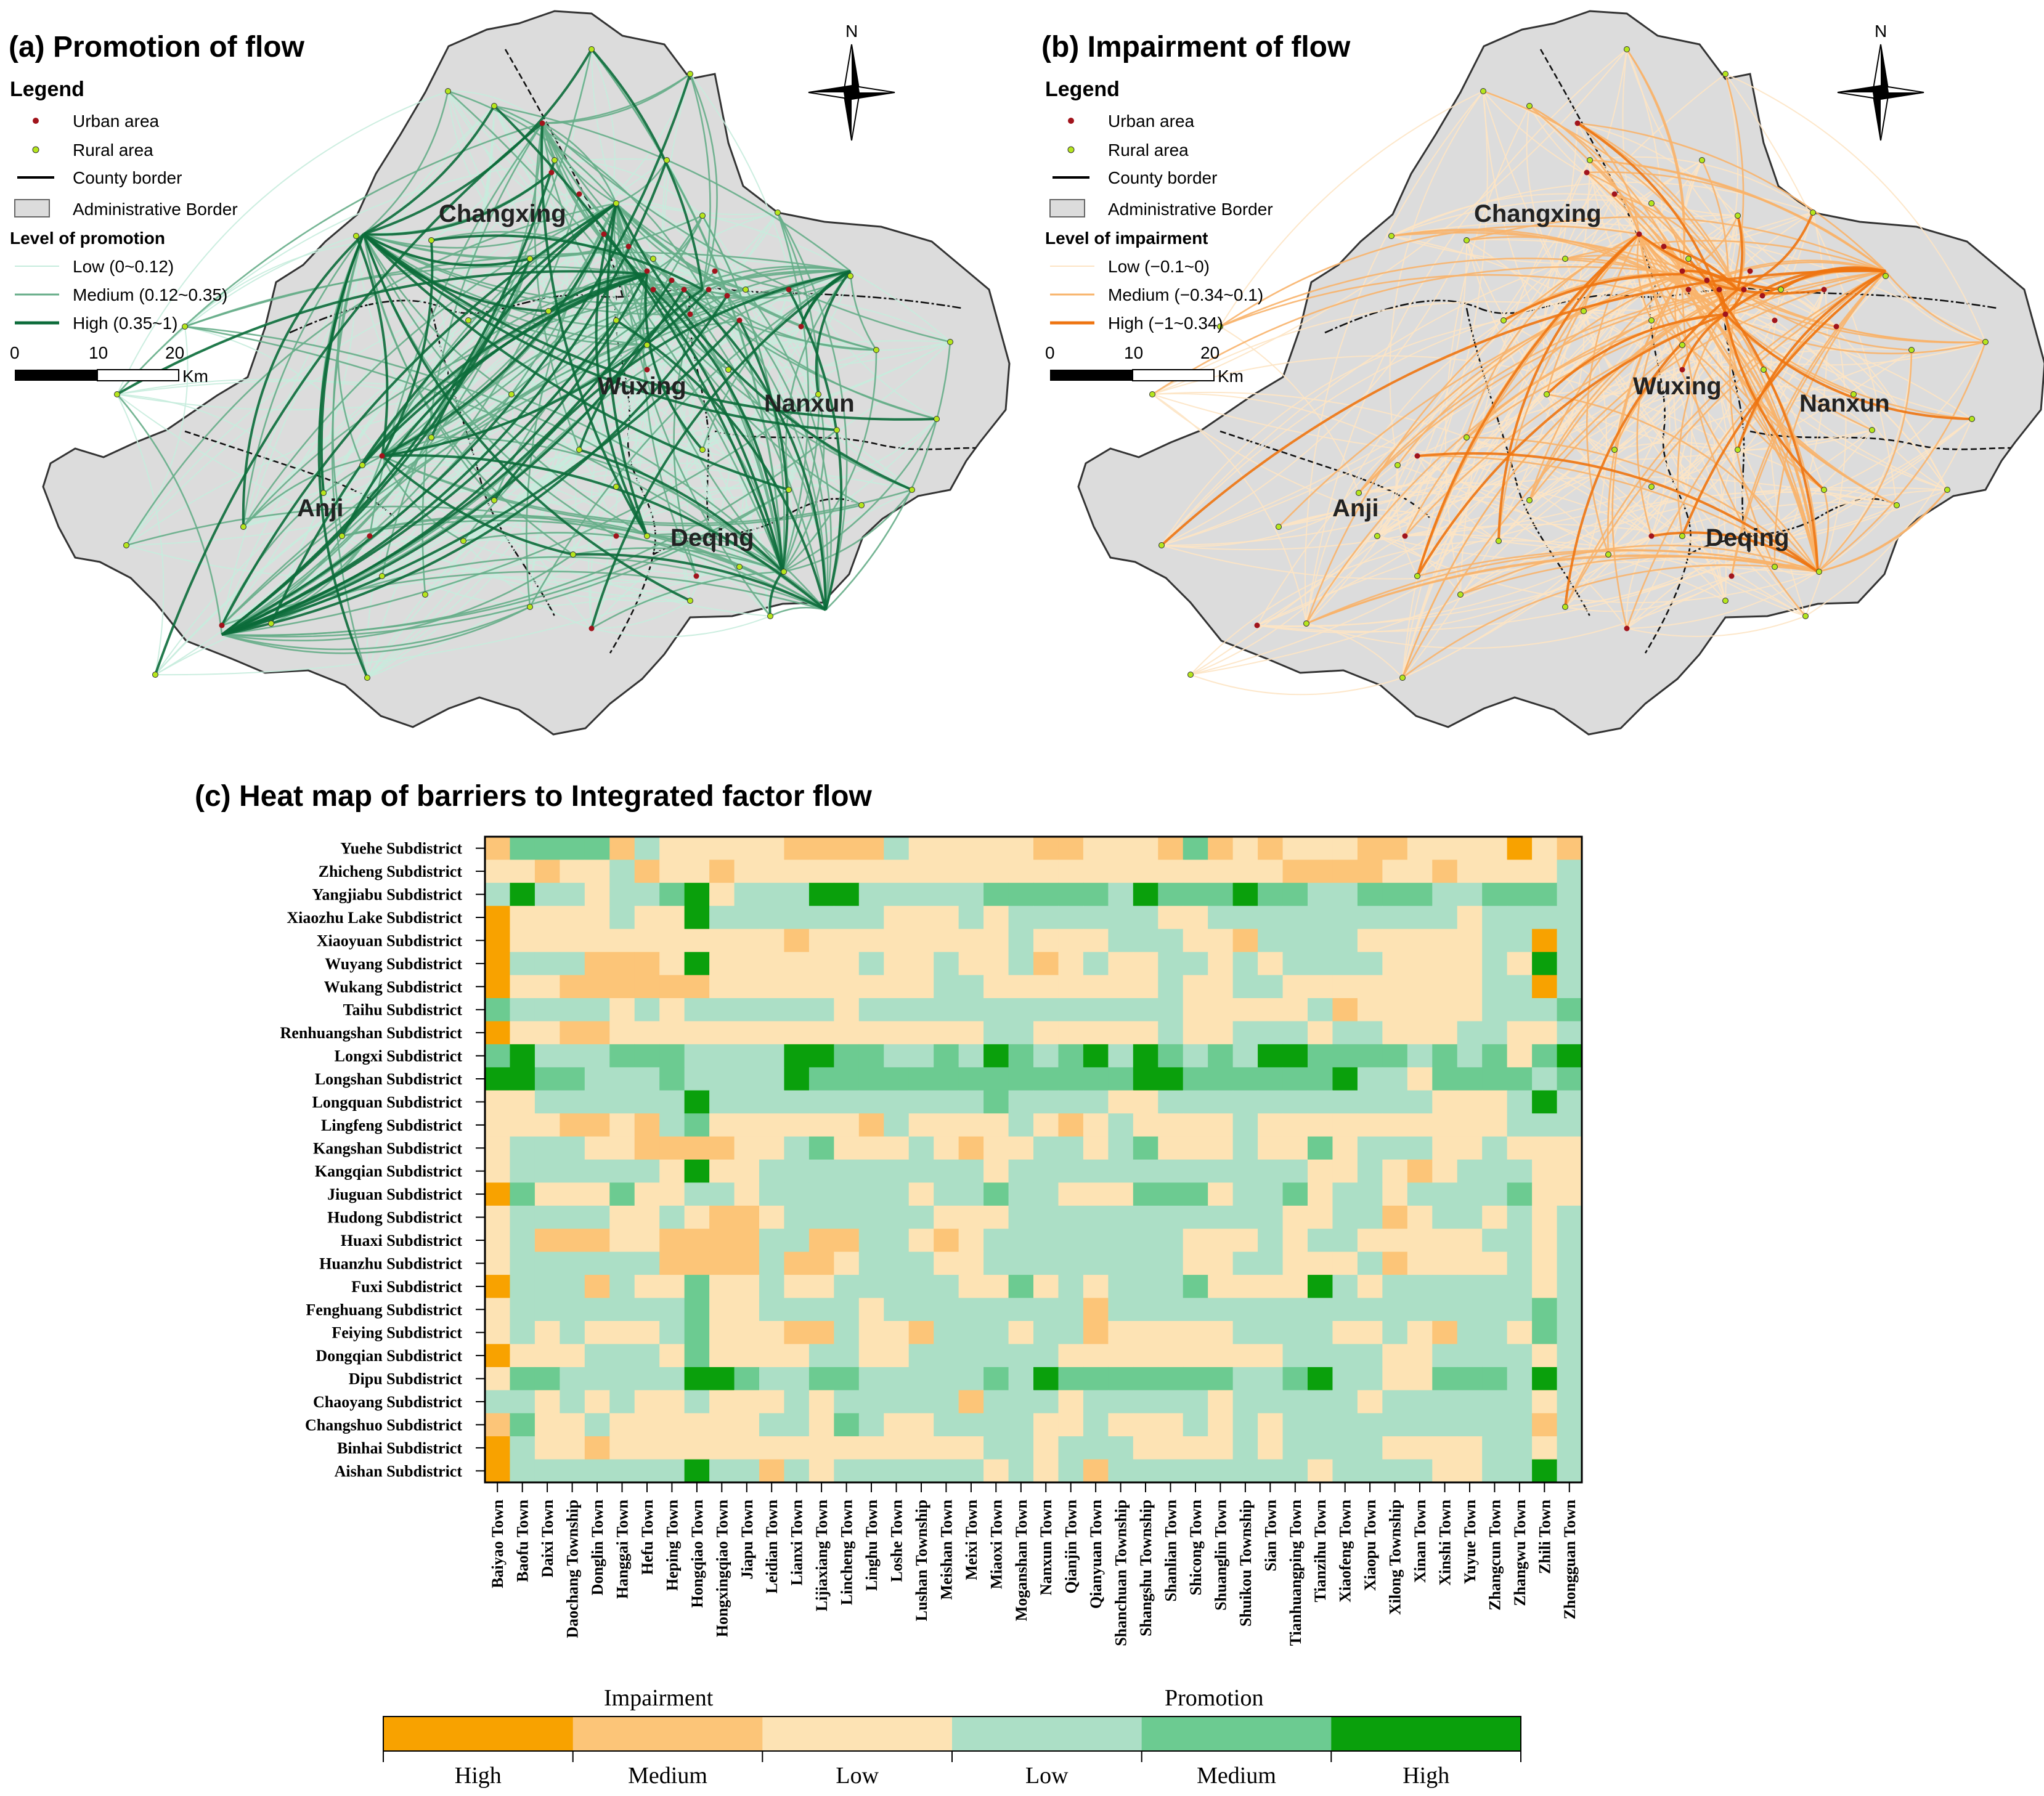  What do you see at coordinates (1191, 210) in the screenshot?
I see `admin-label: Administrative Border` at bounding box center [1191, 210].